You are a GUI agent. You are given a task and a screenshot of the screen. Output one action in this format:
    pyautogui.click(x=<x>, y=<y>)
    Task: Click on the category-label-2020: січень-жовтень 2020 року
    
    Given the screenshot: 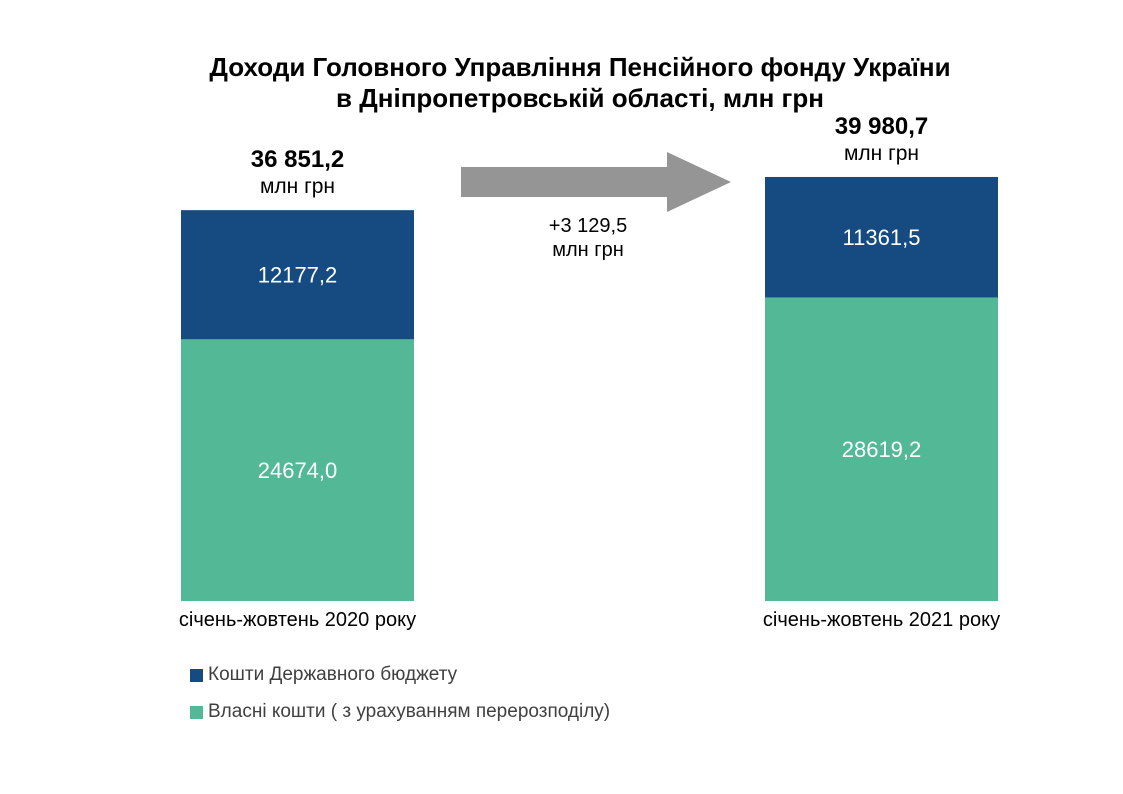 What is the action you would take?
    pyautogui.click(x=297, y=620)
    